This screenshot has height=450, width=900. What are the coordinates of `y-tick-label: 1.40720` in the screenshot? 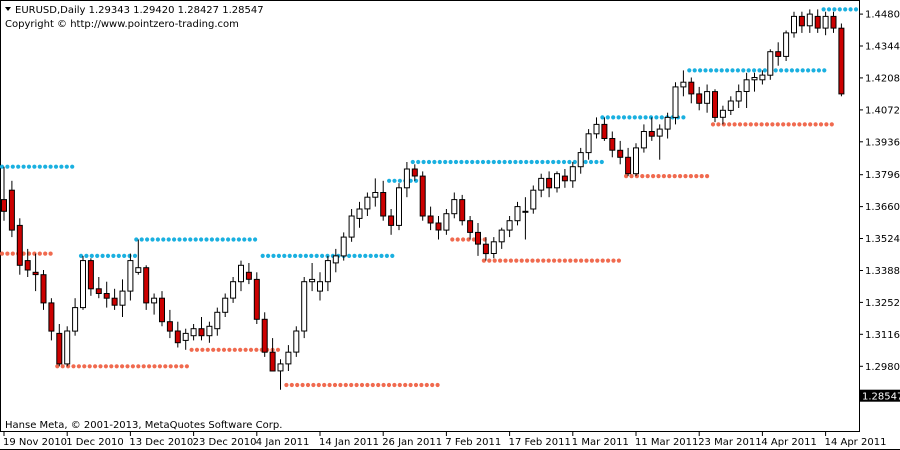 It's located at (882, 110).